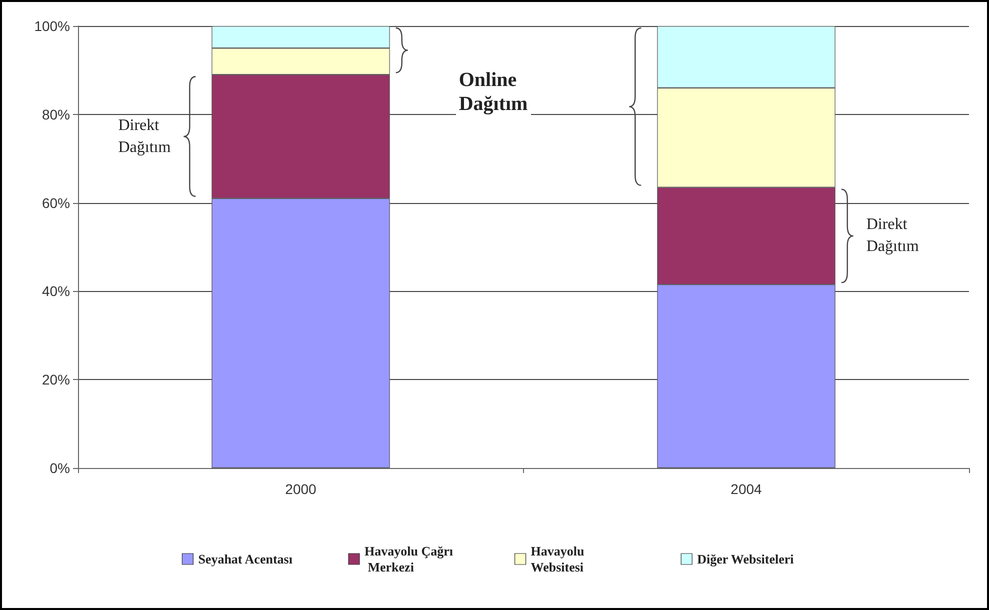  What do you see at coordinates (746, 489) in the screenshot?
I see `x-tick-label: 2004` at bounding box center [746, 489].